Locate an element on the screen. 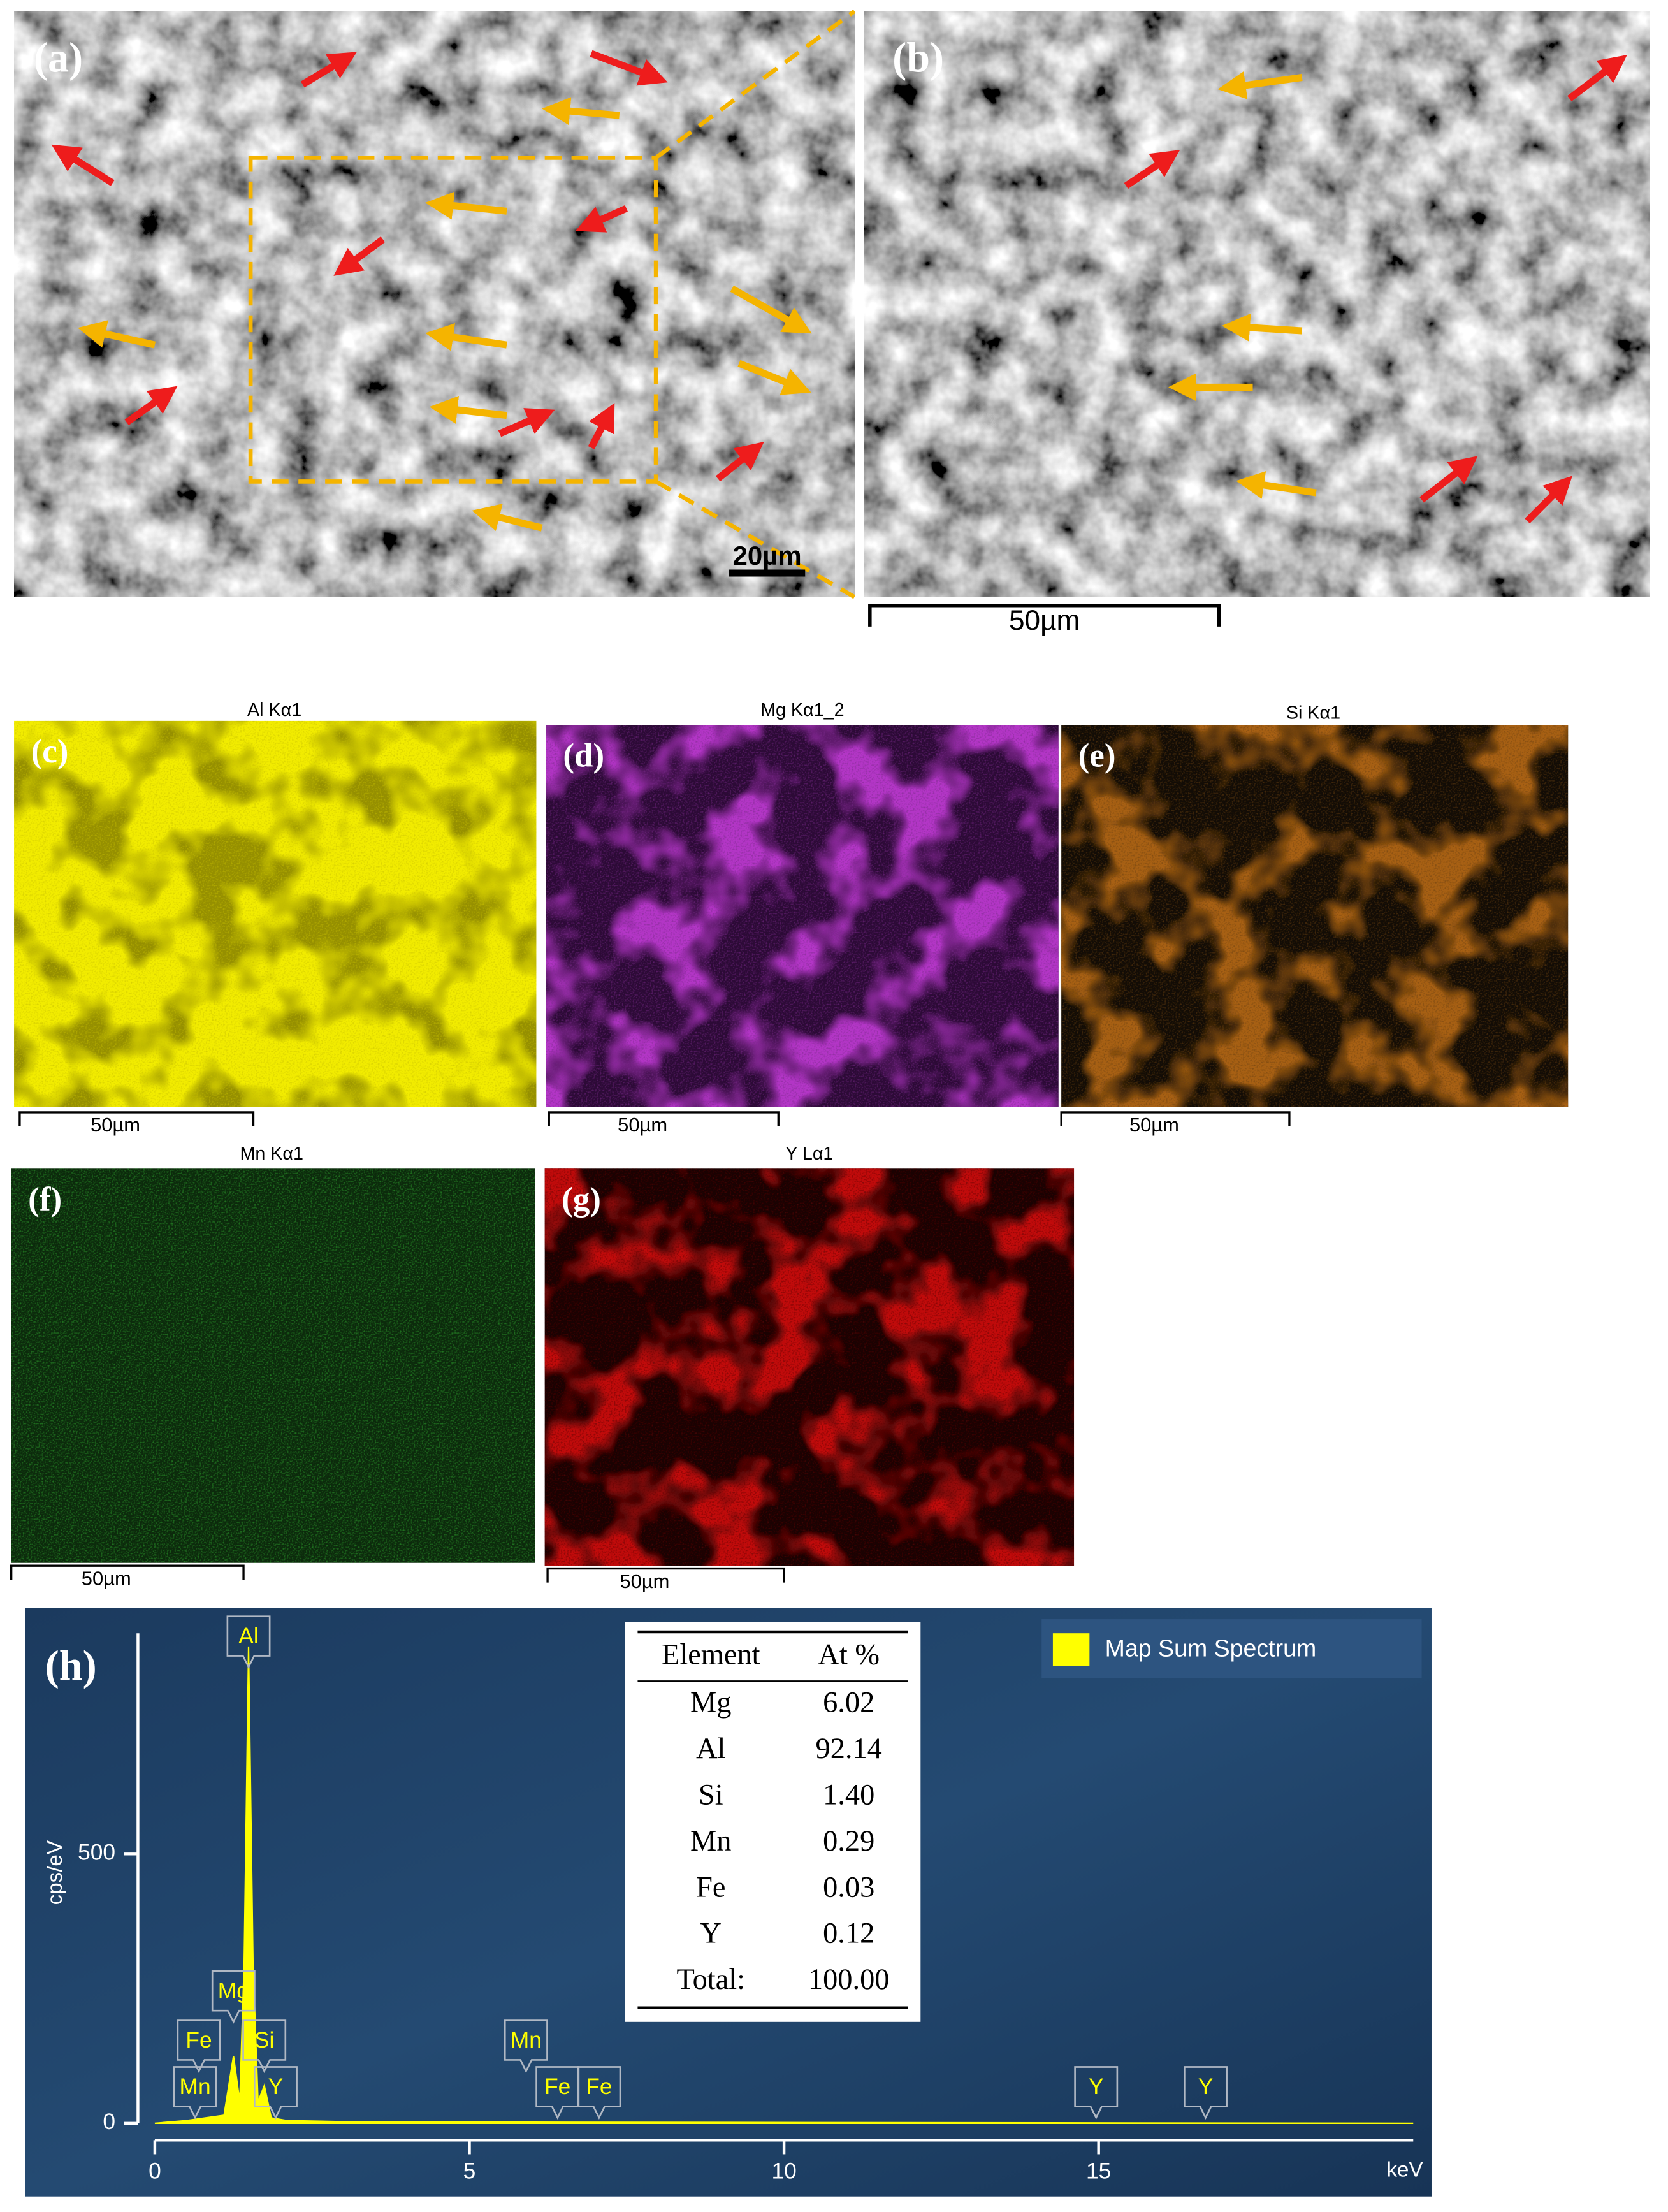  peak-label: Mn is located at coordinates (195, 2086).